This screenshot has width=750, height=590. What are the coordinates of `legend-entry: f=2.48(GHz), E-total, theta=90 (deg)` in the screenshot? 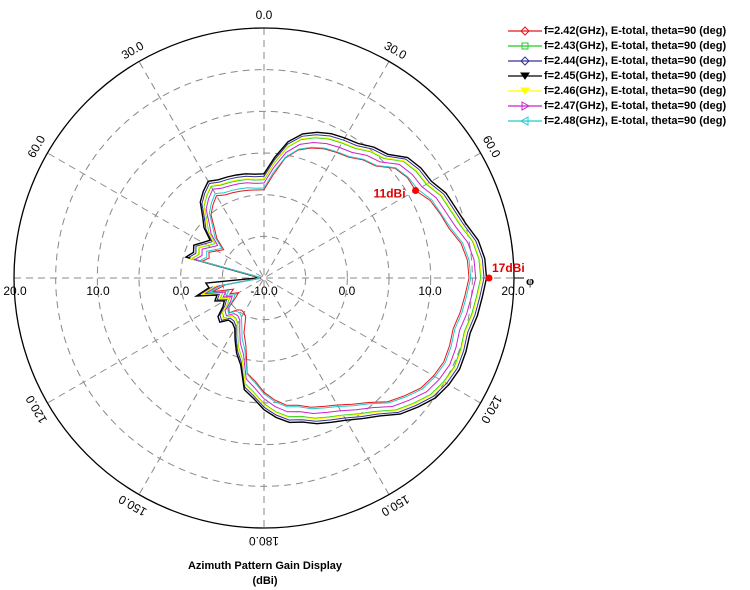 It's located at (617, 120).